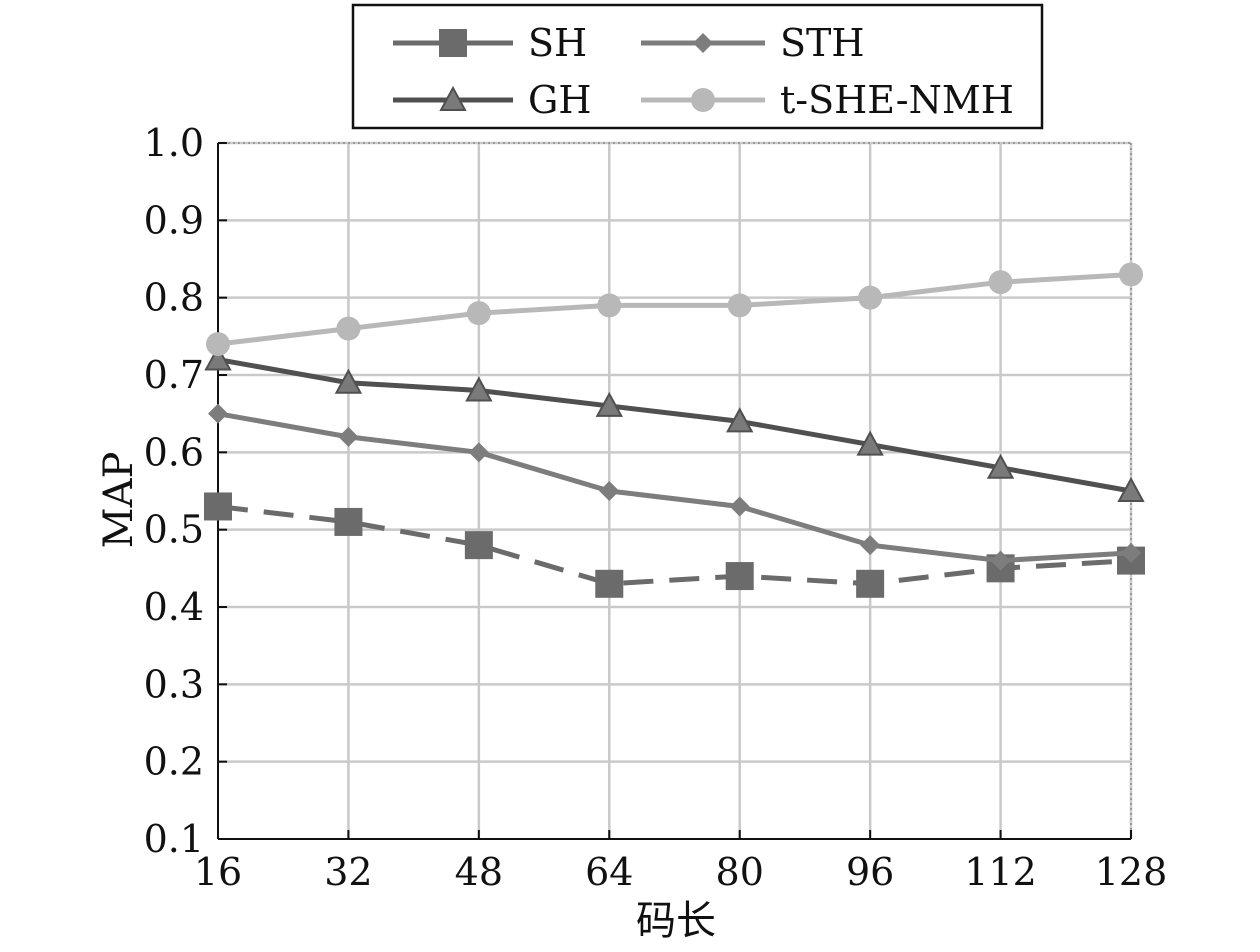 The image size is (1260, 952). What do you see at coordinates (822, 43) in the screenshot?
I see `legend-label: STH` at bounding box center [822, 43].